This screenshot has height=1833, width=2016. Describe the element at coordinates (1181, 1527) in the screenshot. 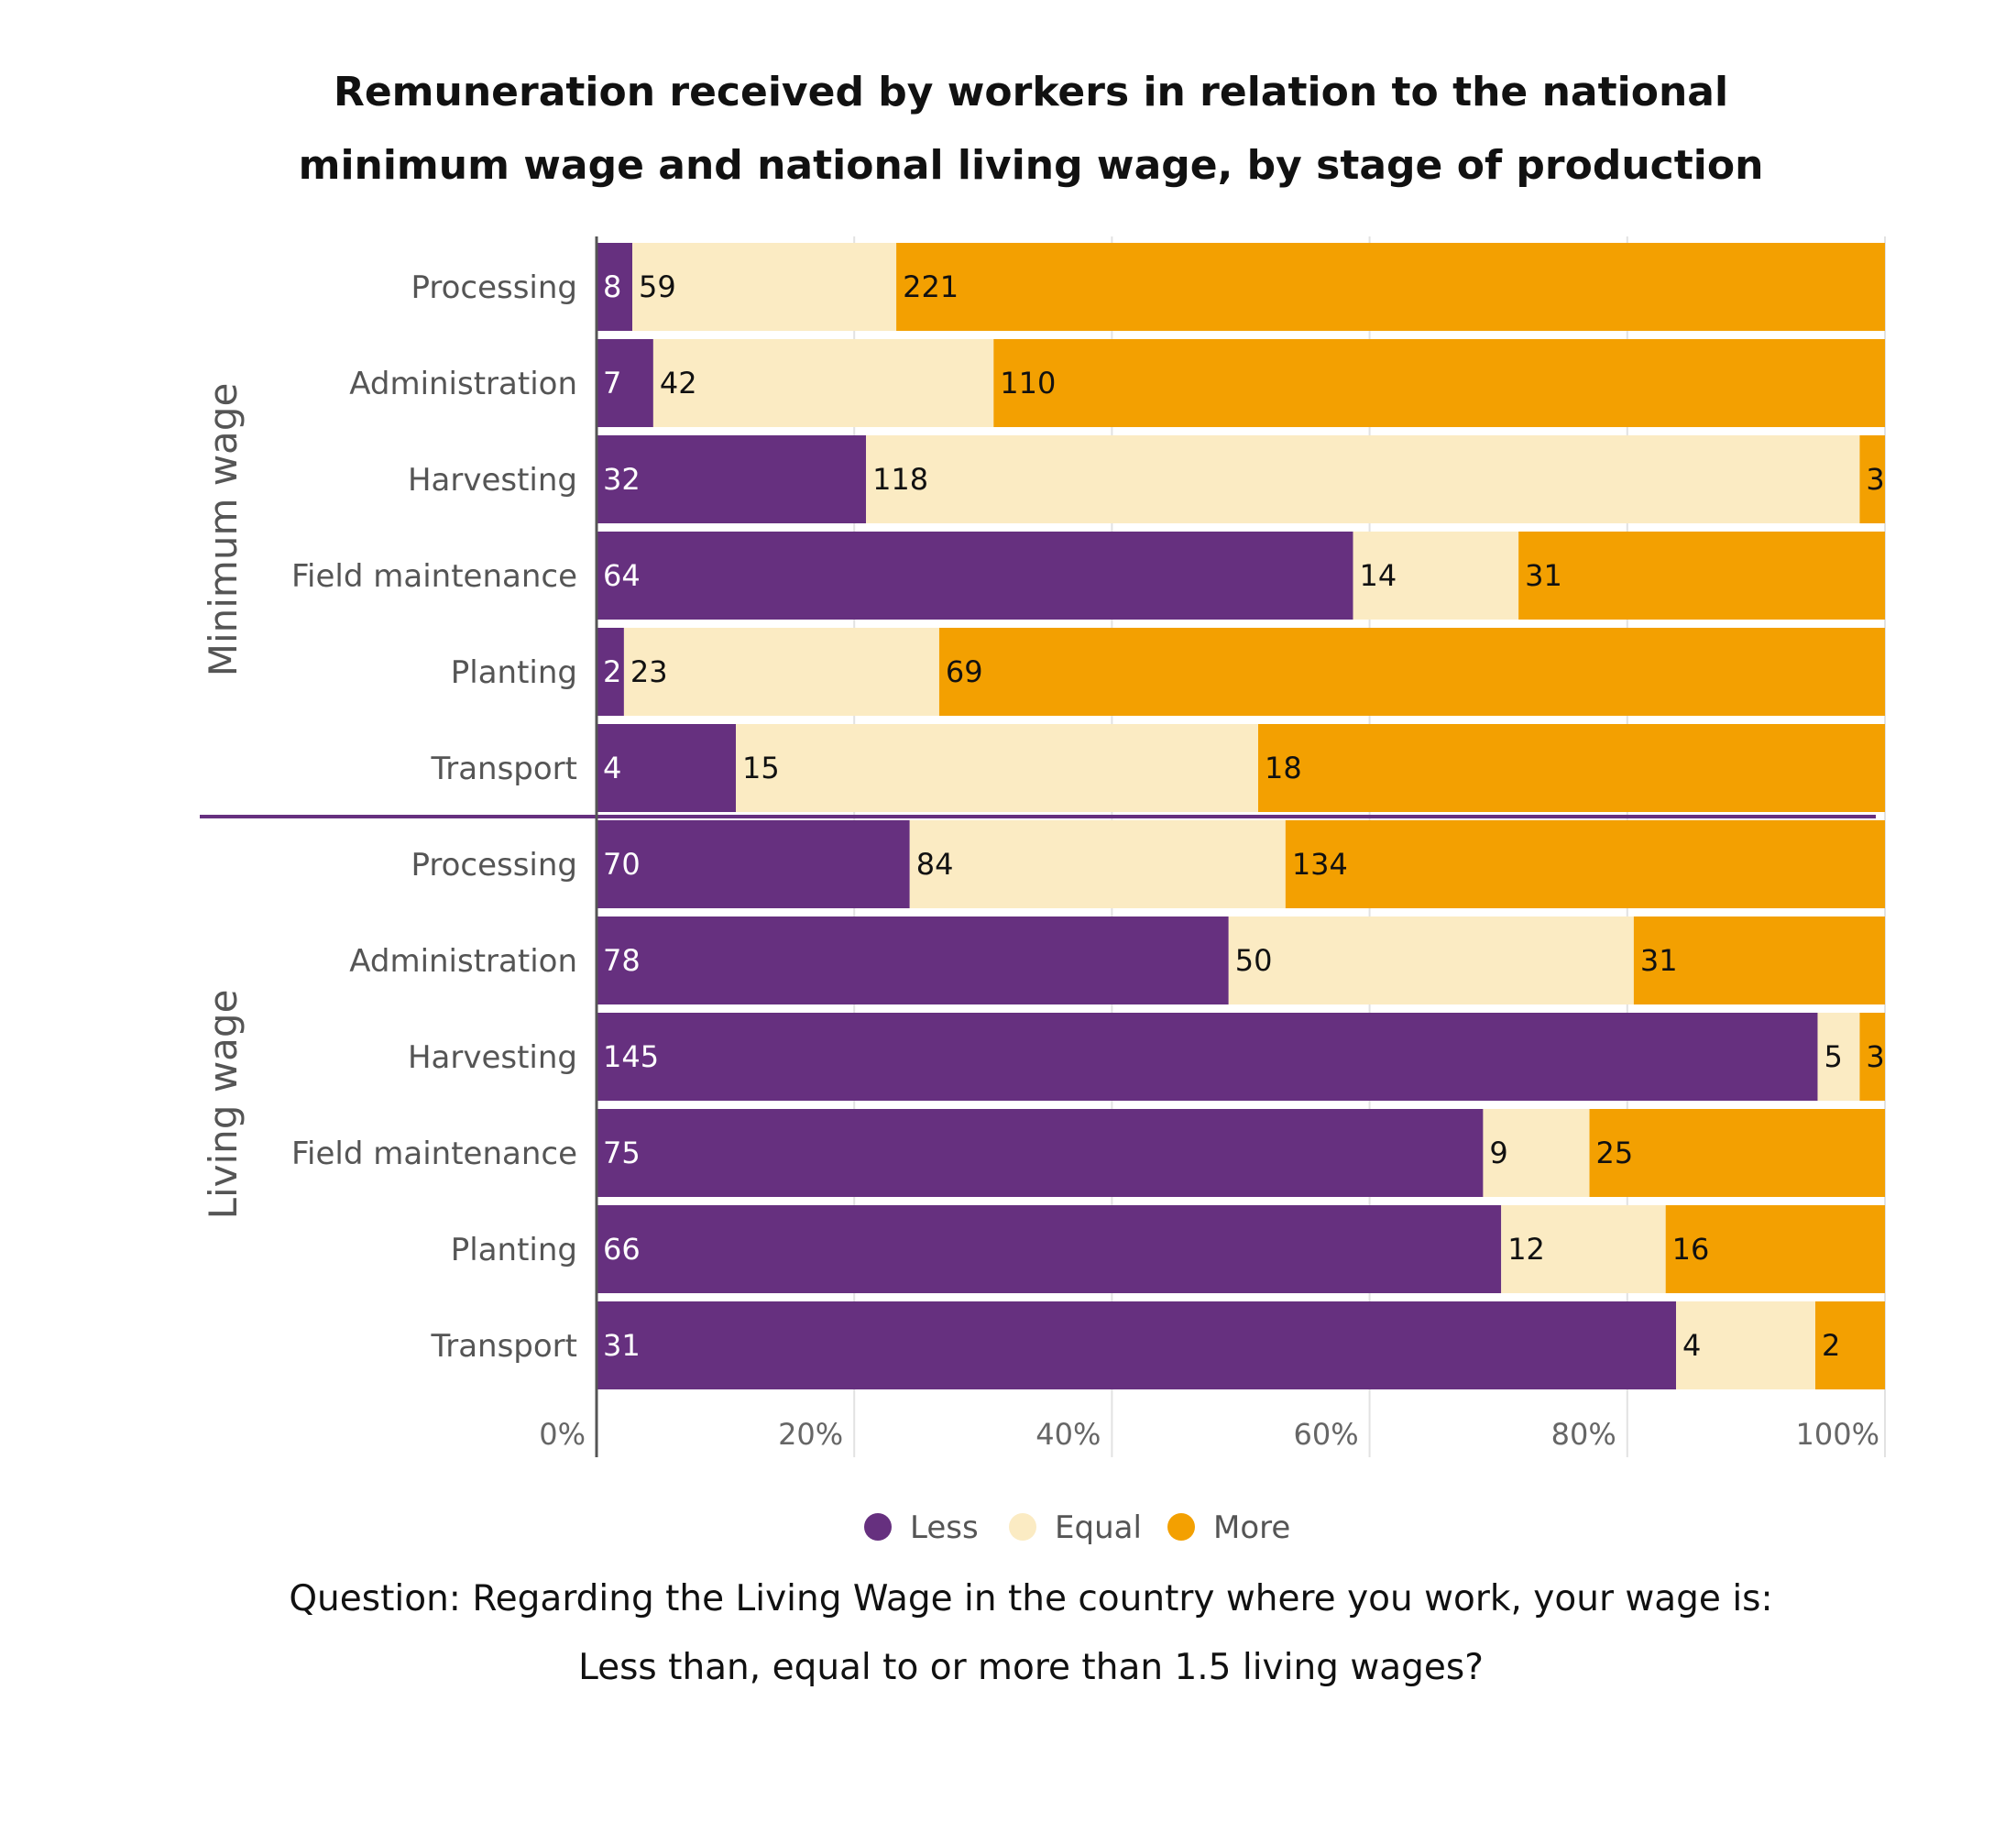

I see `legend-swatch-more` at that location.